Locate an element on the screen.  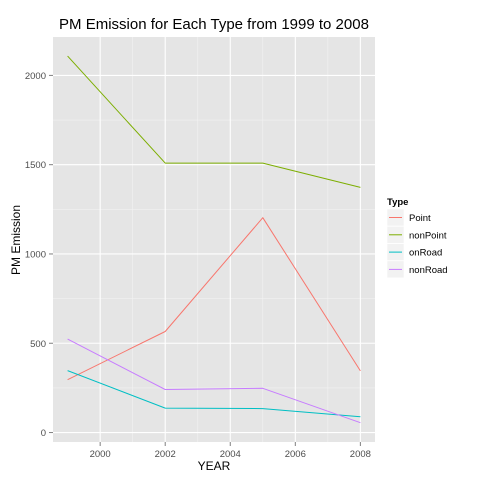
x-axis-title: YEAR is located at coordinates (214, 466).